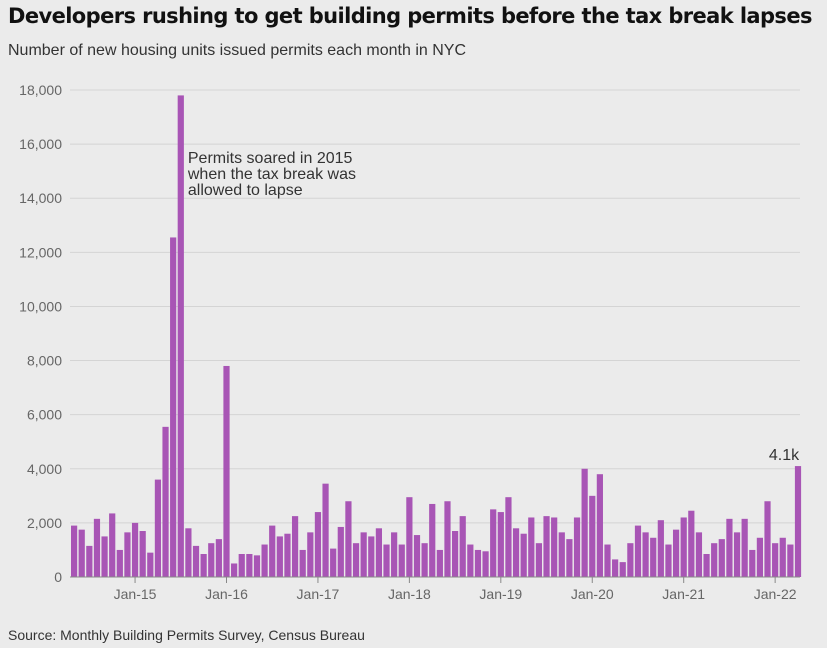 This screenshot has height=648, width=827. Describe the element at coordinates (592, 594) in the screenshot. I see `x-tick-label: Jan-20` at that location.